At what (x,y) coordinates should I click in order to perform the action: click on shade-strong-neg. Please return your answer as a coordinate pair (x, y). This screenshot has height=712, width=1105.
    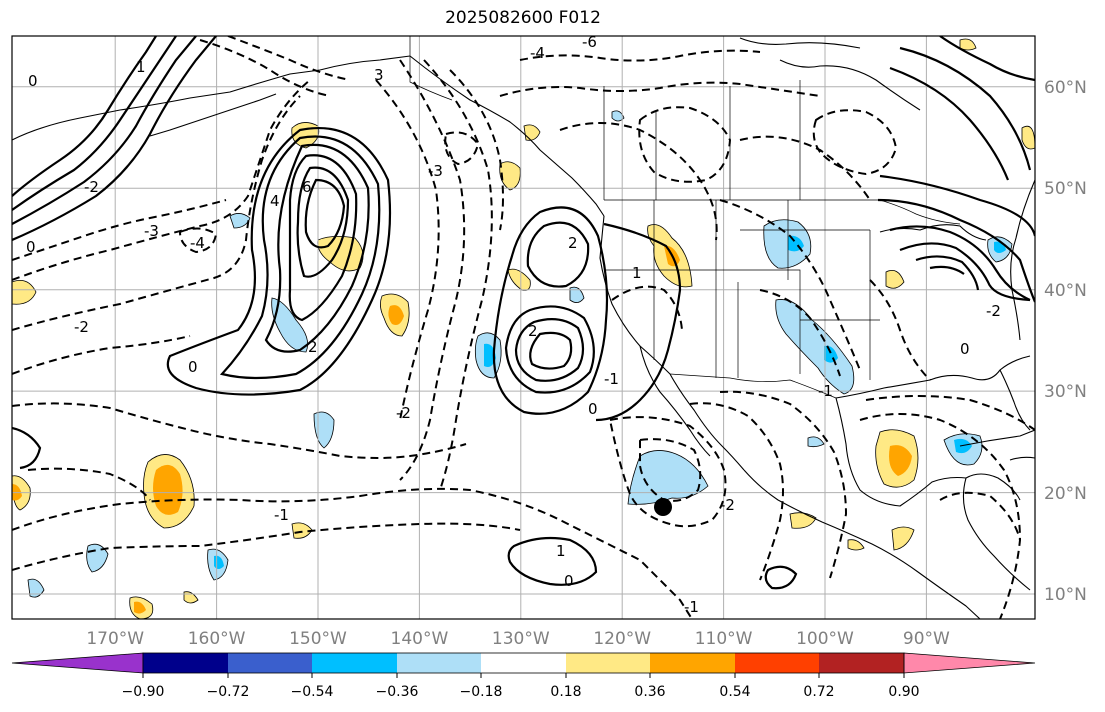
    Looking at the image, I should click on (831, 354).